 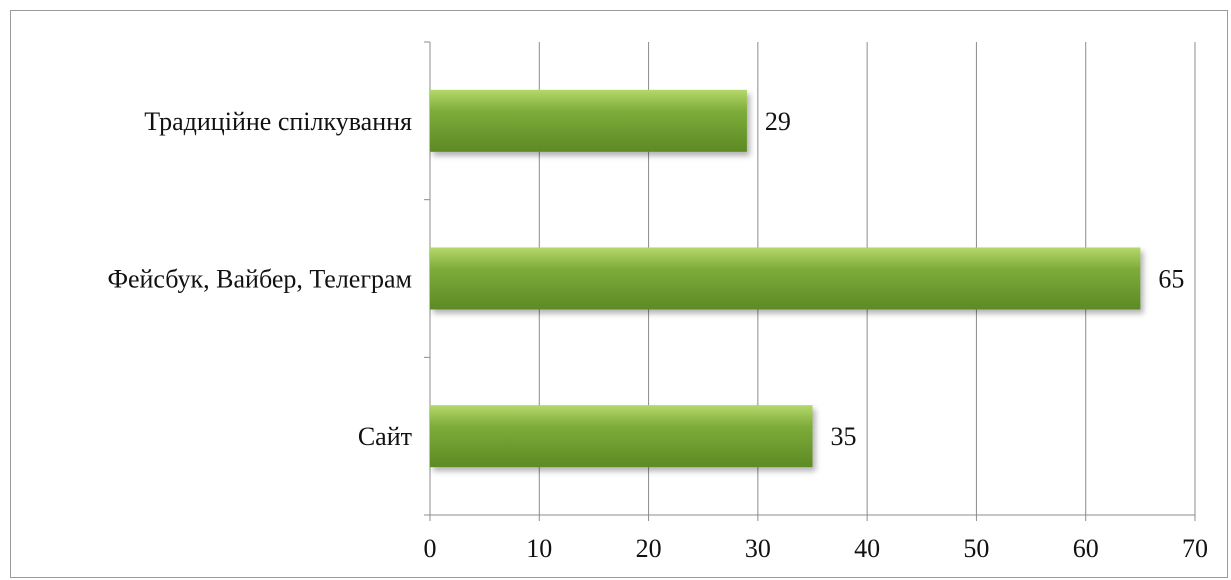 What do you see at coordinates (649, 548) in the screenshot?
I see `x-tick-label: 20` at bounding box center [649, 548].